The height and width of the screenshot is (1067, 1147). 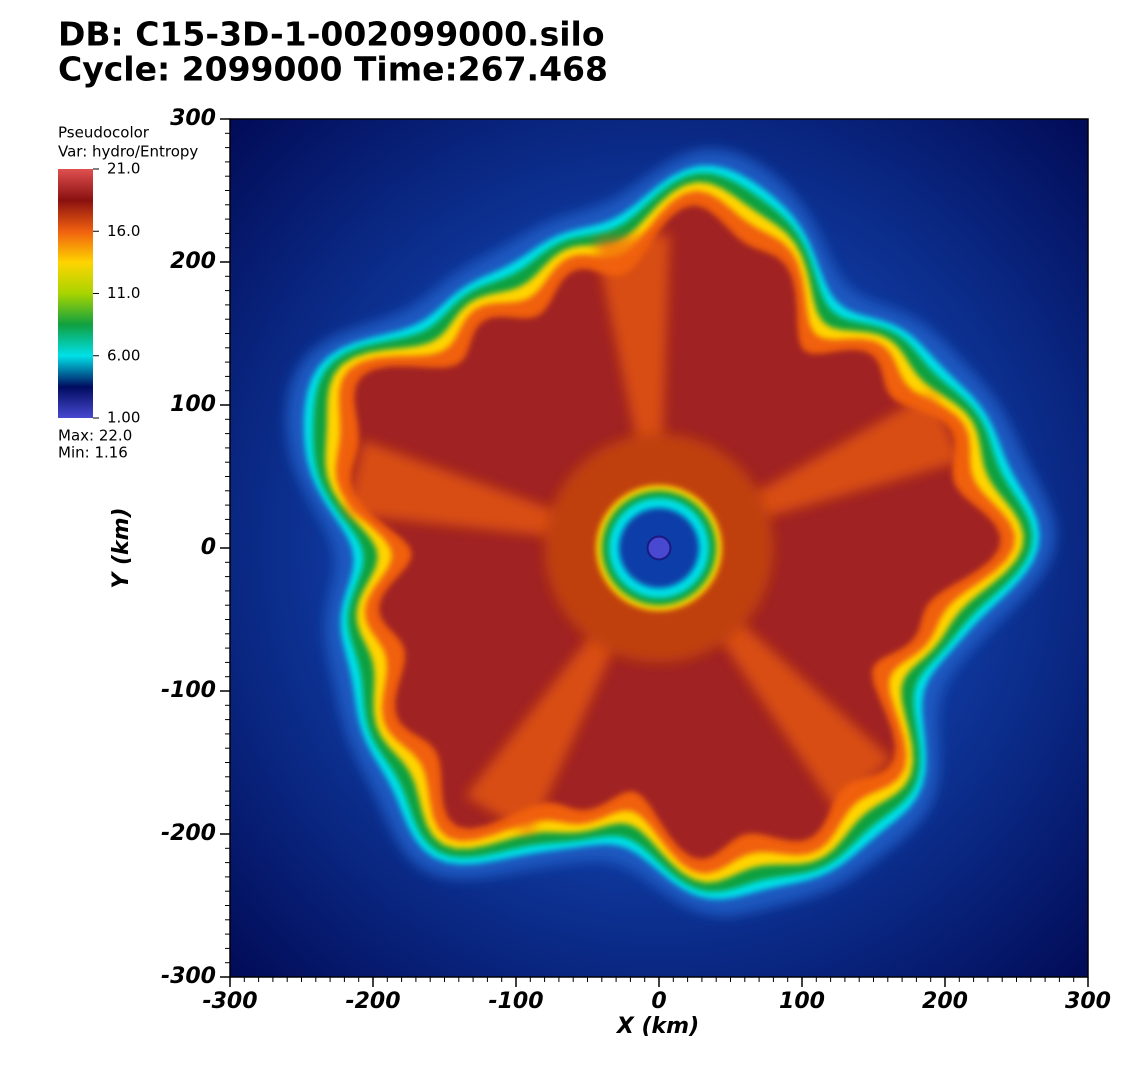 I want to click on x-tick-label: -300, so click(x=229, y=1001).